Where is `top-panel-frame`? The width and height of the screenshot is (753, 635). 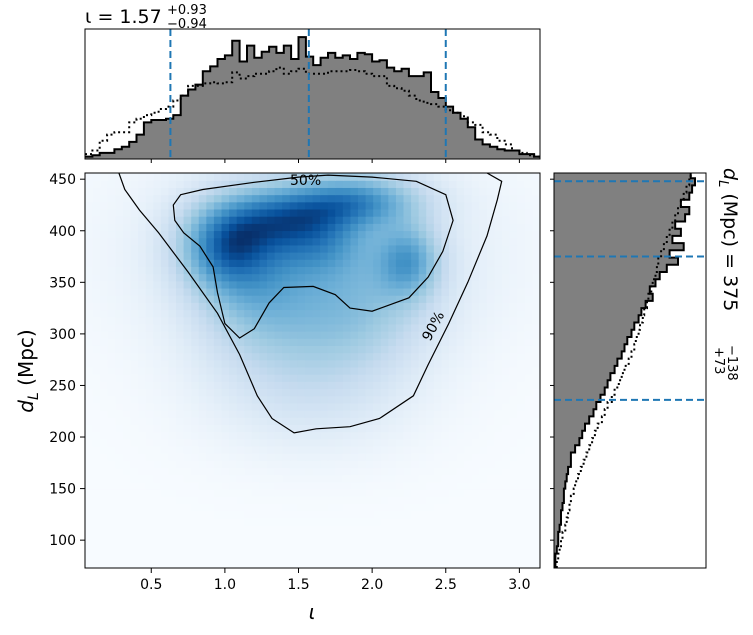 top-panel-frame is located at coordinates (312, 94).